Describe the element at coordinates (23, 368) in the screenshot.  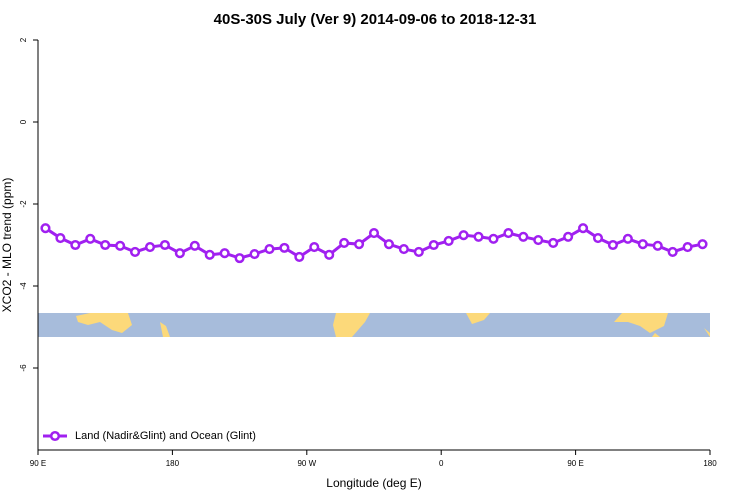
I see `y-tick-label: -6` at that location.